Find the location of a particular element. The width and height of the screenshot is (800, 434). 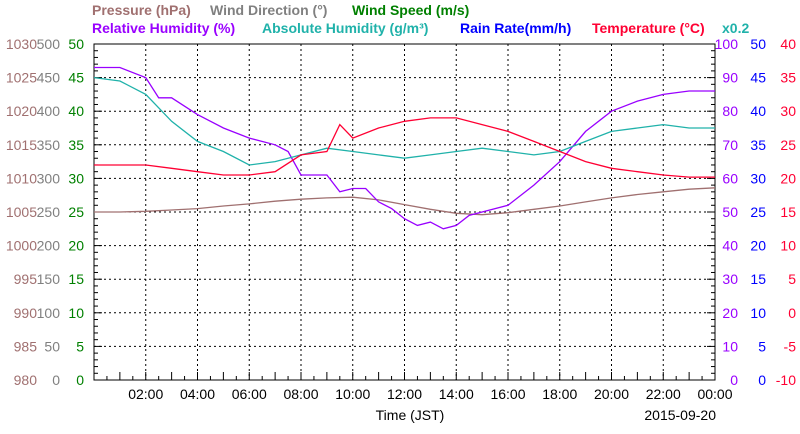

y-tick-label-temperature: -10 is located at coordinates (786, 380).